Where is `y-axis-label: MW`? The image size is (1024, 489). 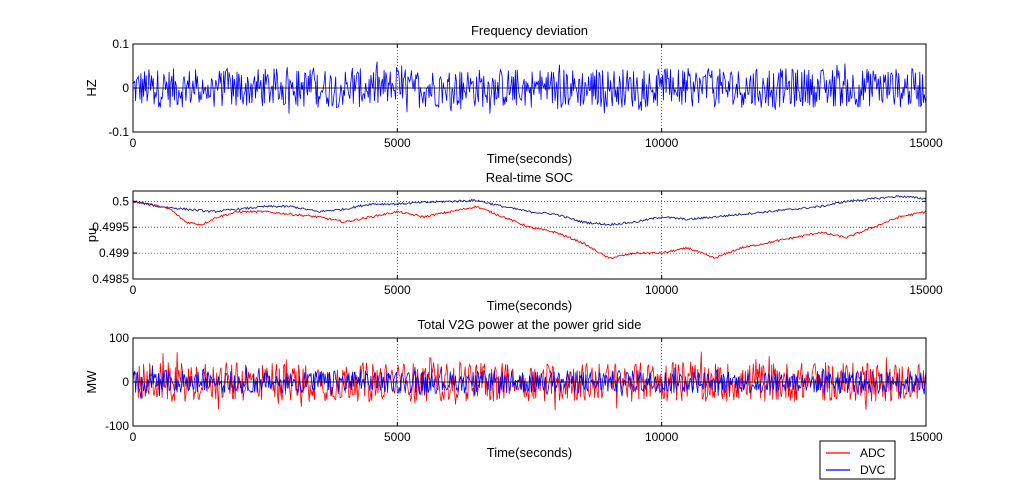
y-axis-label: MW is located at coordinates (91, 382).